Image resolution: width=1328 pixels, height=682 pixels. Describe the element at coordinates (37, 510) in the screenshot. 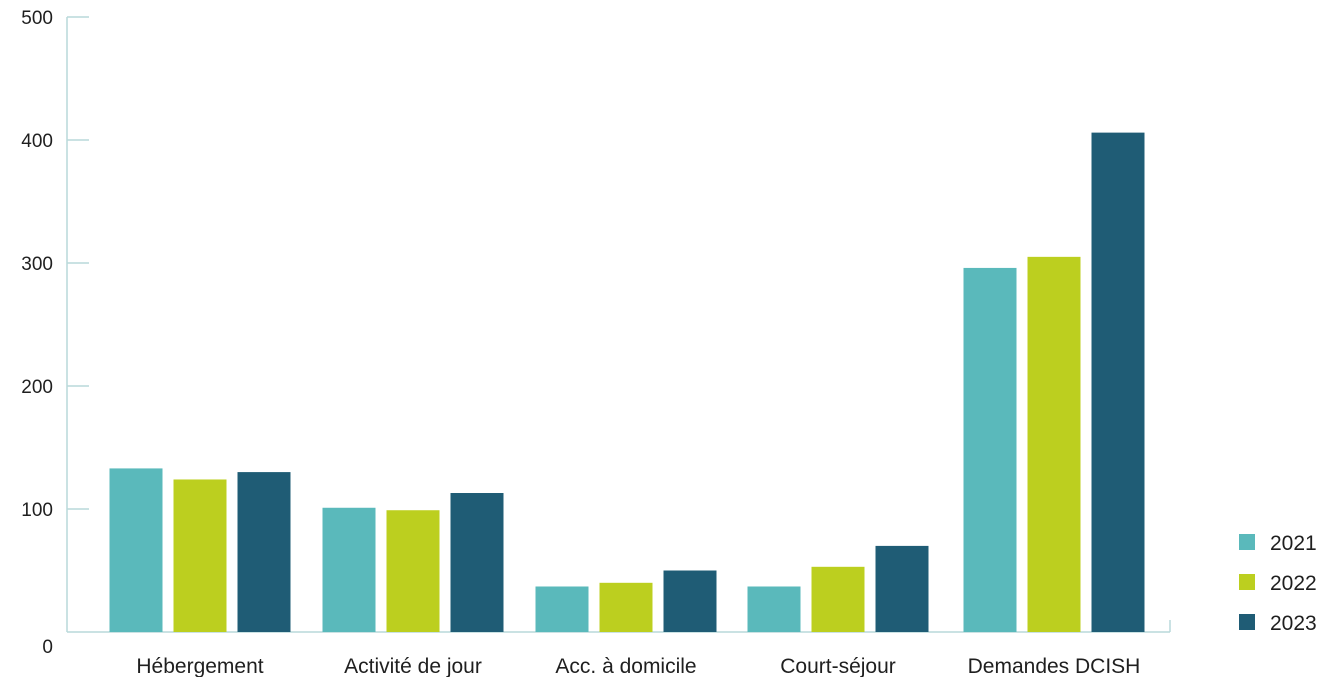

I see `y-tick-label: 100` at that location.